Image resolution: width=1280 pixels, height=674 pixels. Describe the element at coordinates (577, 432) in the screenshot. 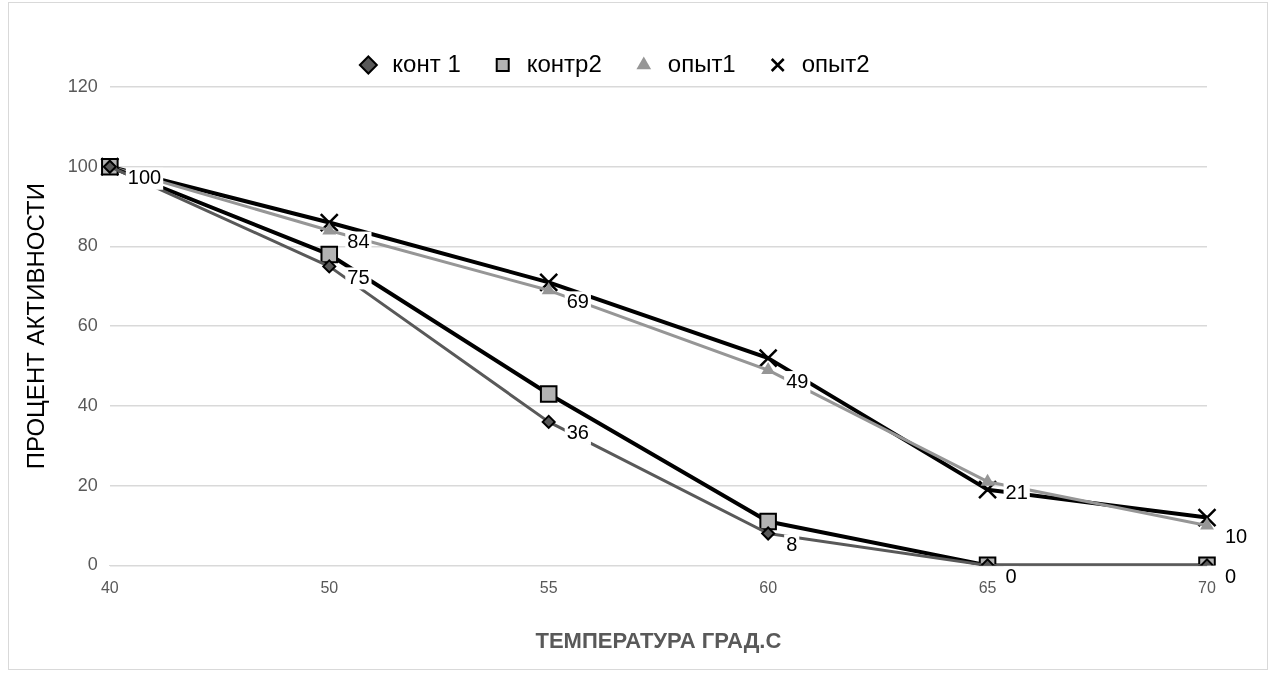

I see `data-label: 36` at that location.